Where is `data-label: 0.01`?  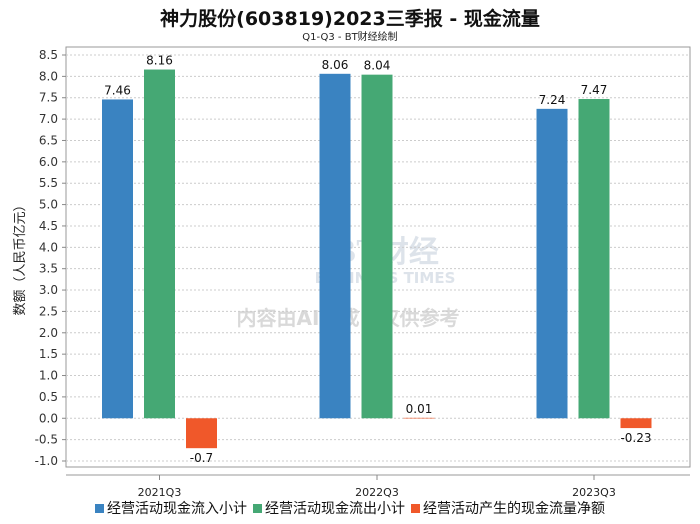 data-label: 0.01 is located at coordinates (419, 409).